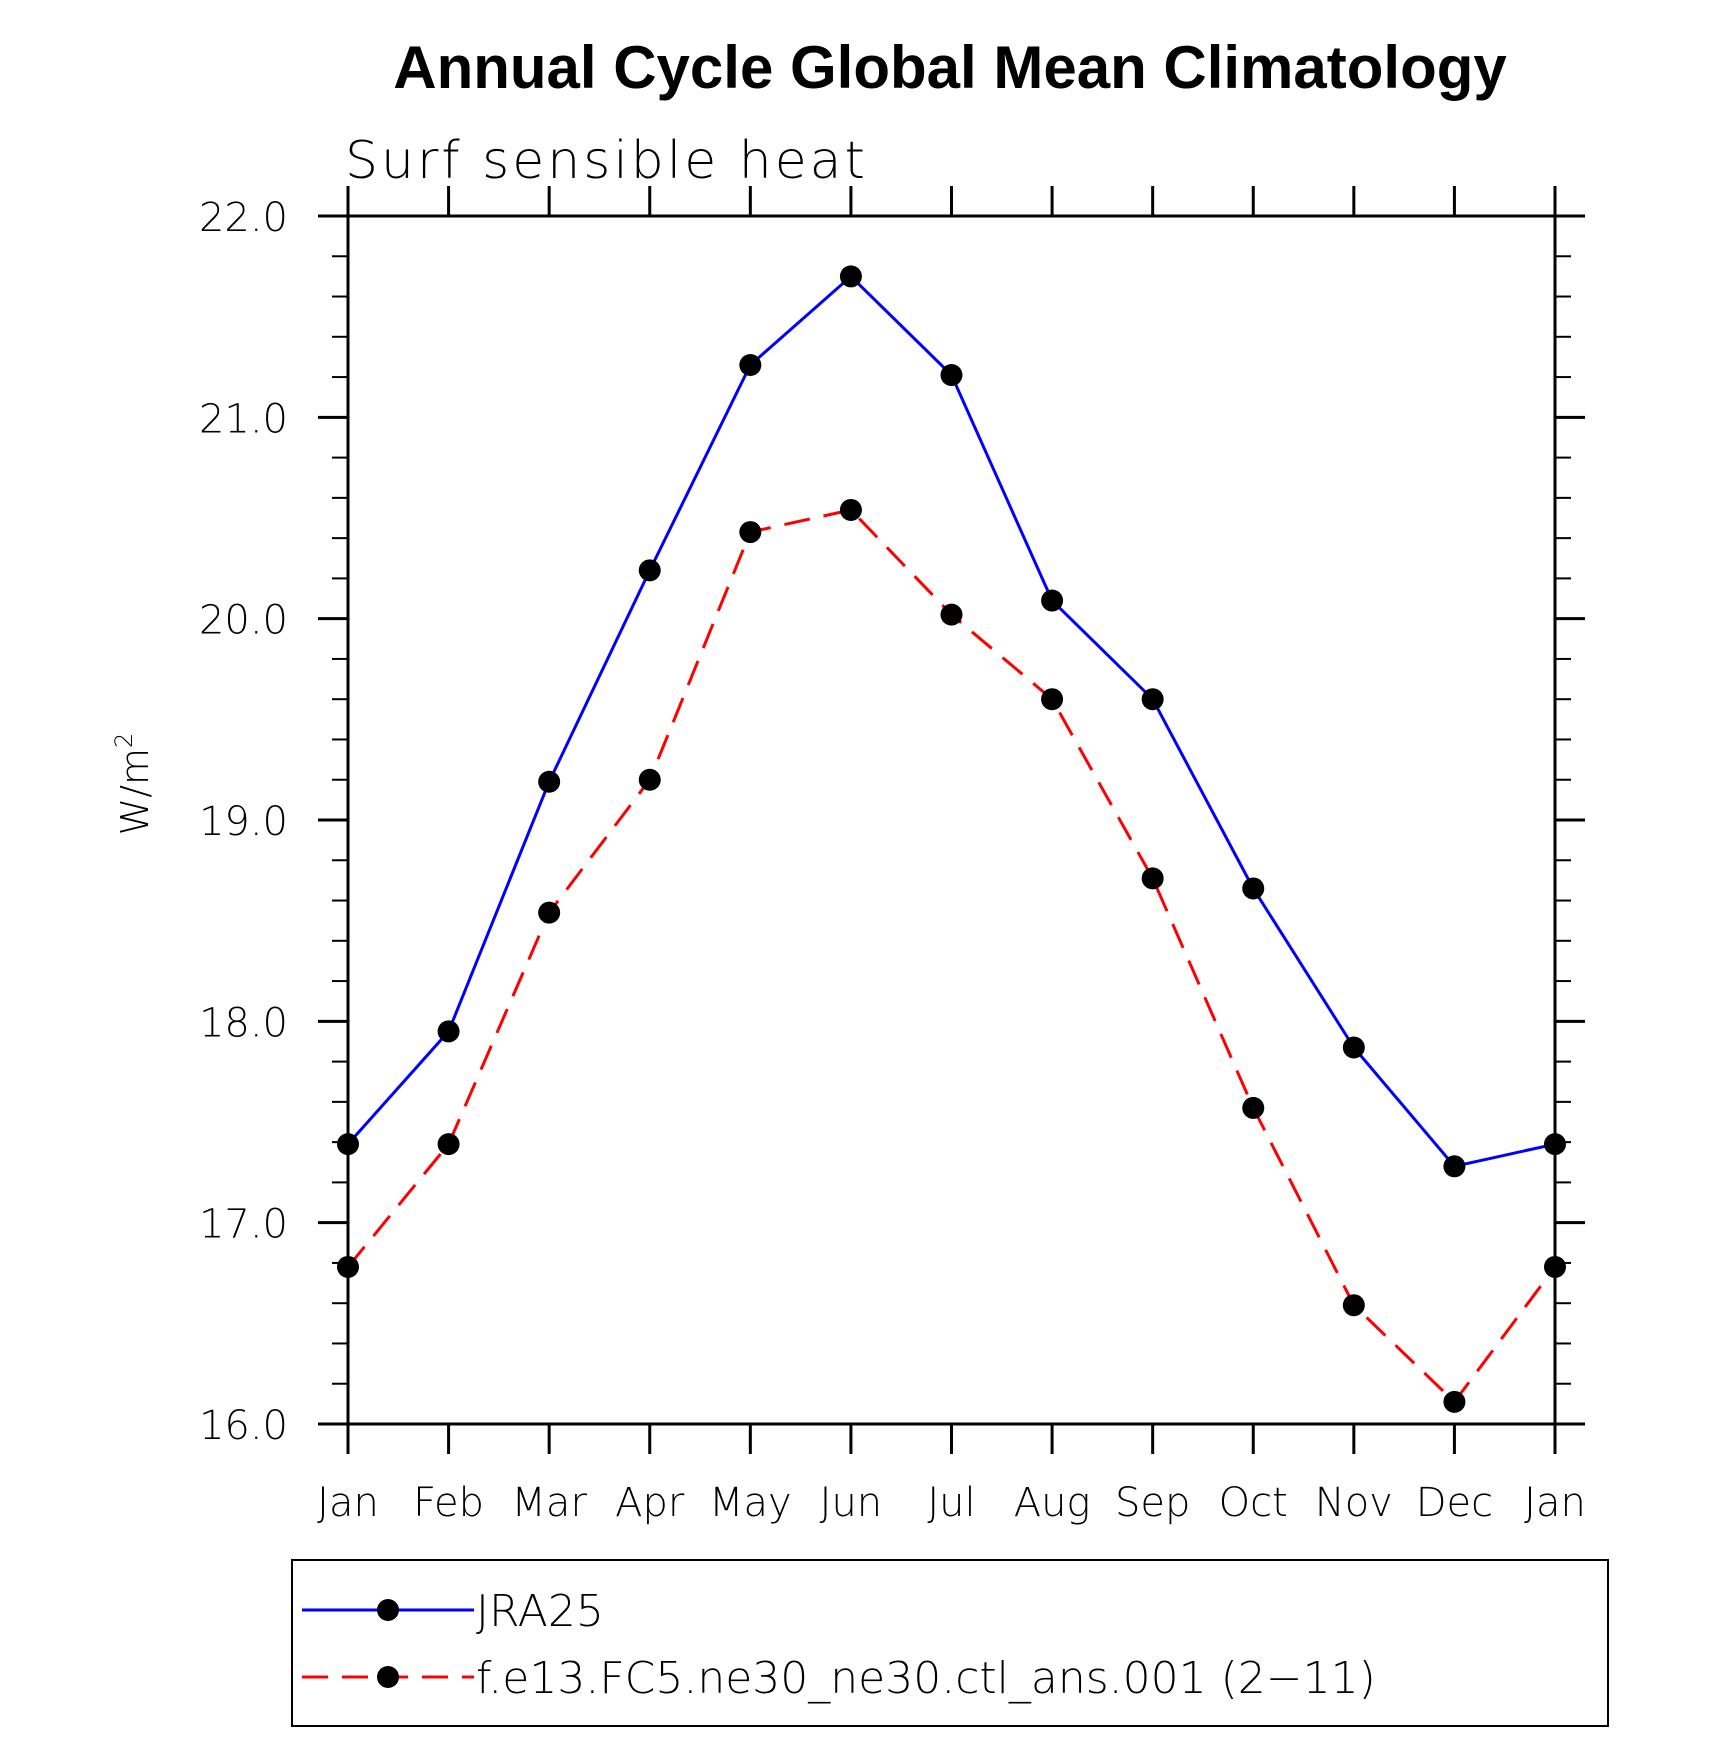 This screenshot has height=1758, width=1710. I want to click on y-tick-label: 22.0, so click(243, 218).